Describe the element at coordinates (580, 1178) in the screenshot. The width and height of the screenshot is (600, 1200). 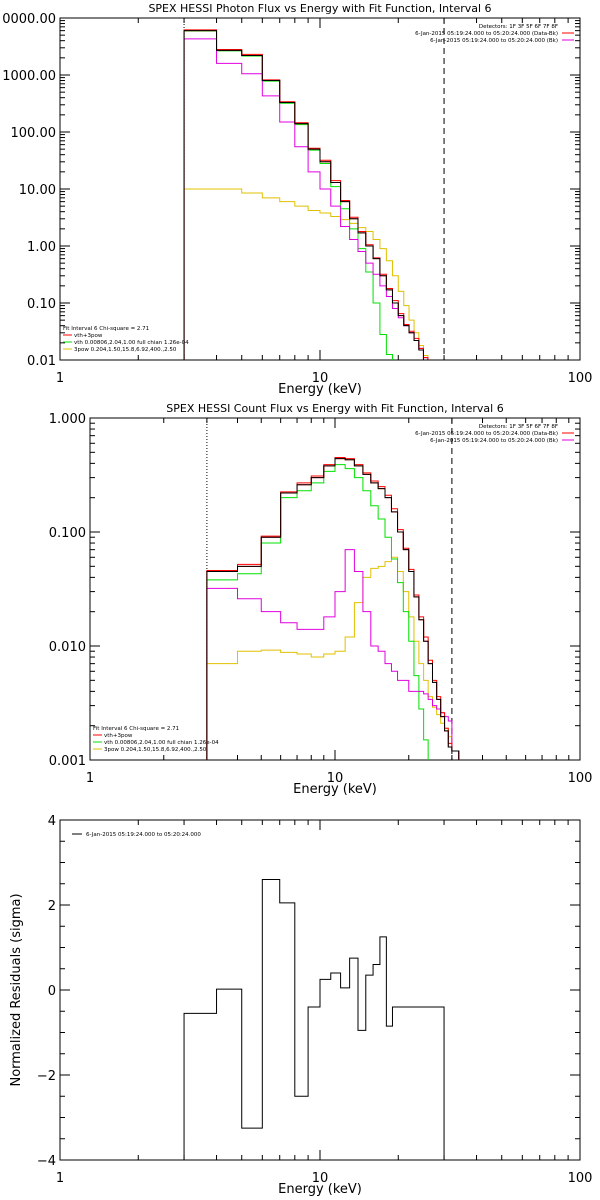
I see `plot3-x-tick-label: 100` at that location.